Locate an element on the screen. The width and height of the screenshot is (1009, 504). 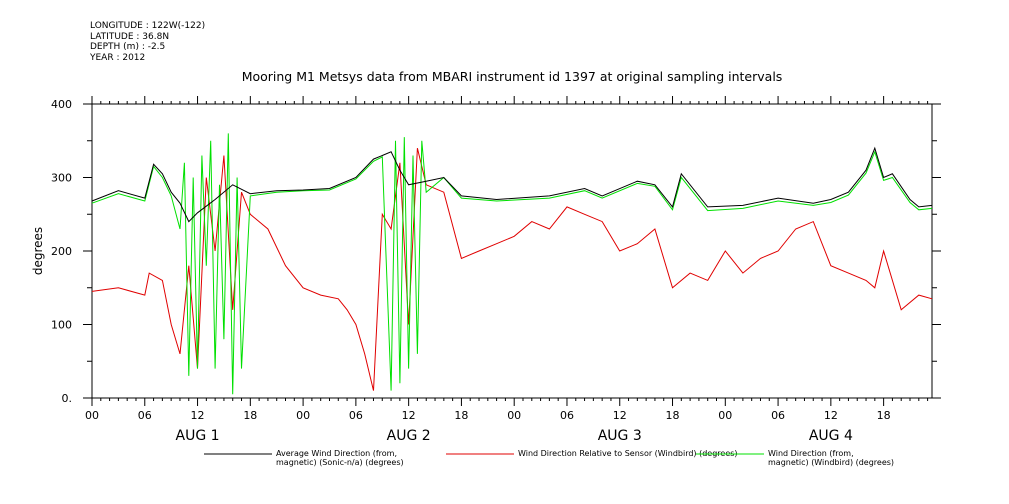
year-label: YEAR : 2012 is located at coordinates (118, 57).